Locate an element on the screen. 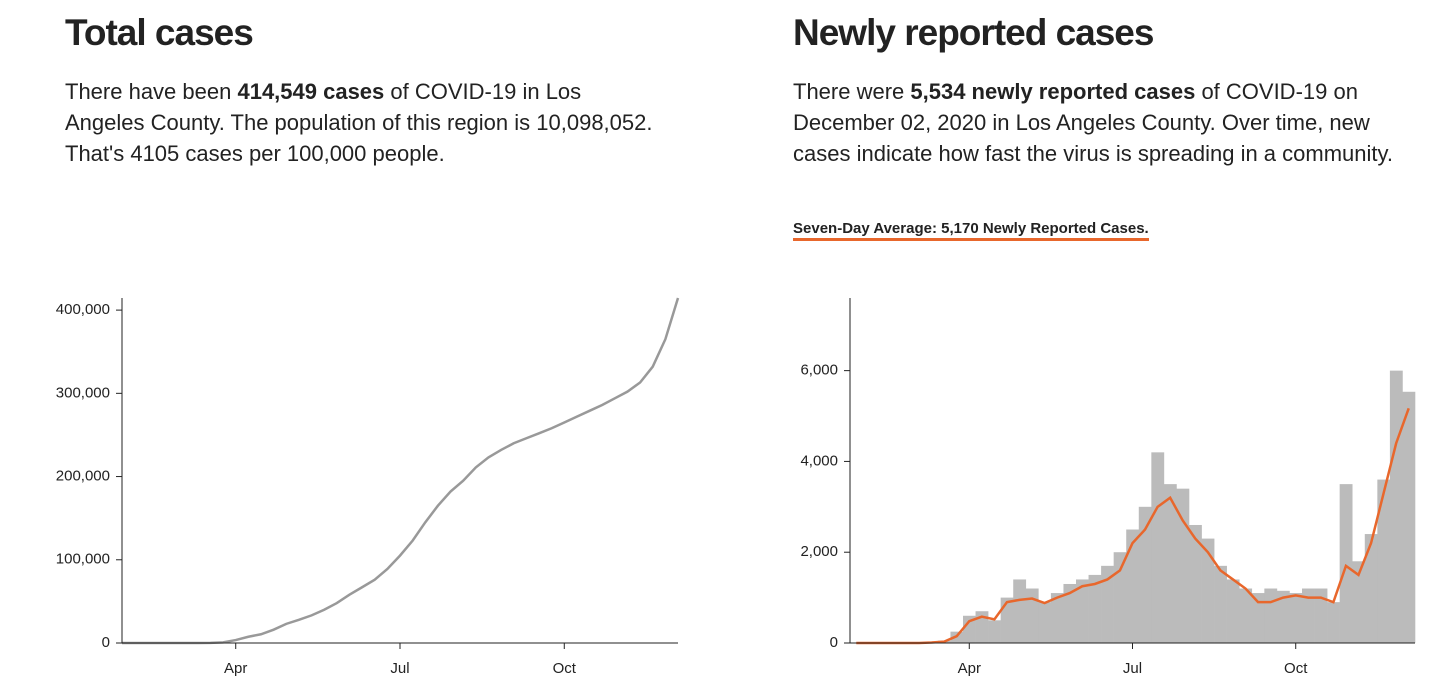 Image resolution: width=1440 pixels, height=695 pixels. y-tick-label: 4,000 is located at coordinates (819, 460).